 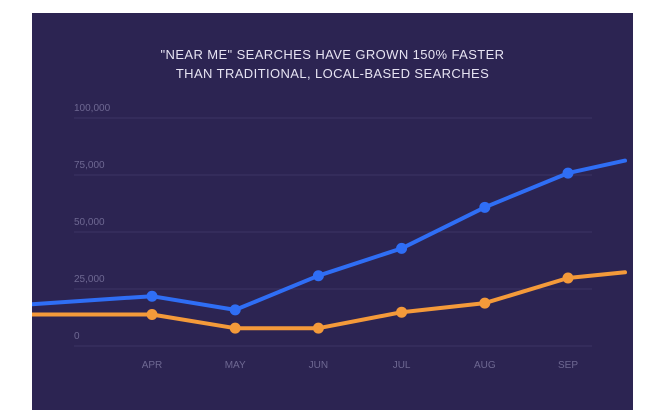 I want to click on y-tick-label: 25,000, so click(x=89, y=279).